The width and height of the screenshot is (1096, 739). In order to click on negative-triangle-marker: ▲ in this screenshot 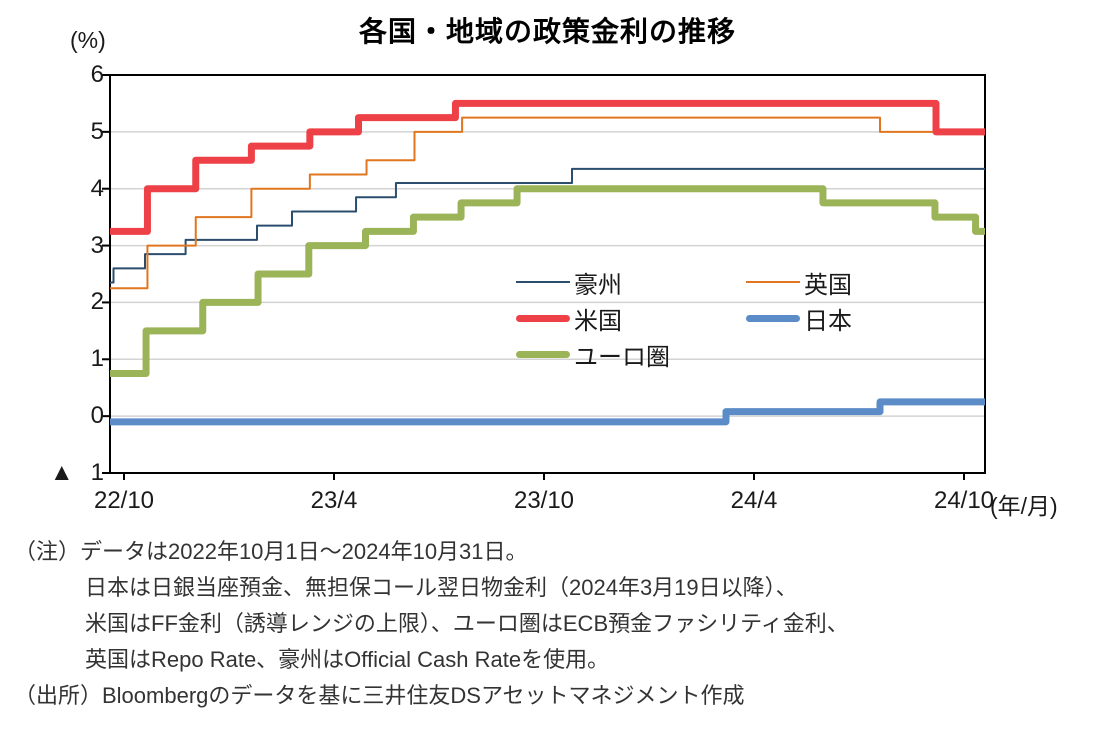, I will do `click(61, 472)`.